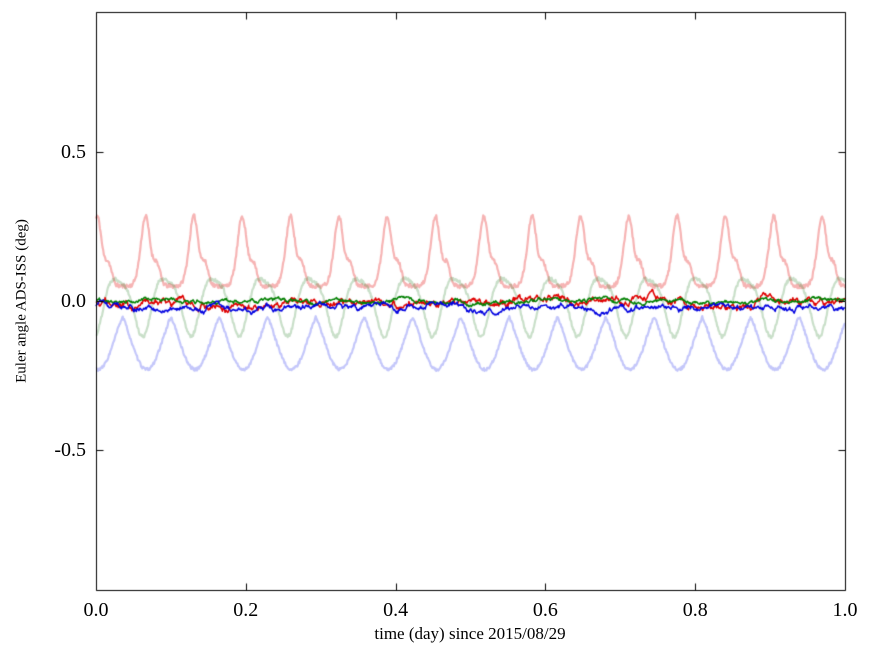 The height and width of the screenshot is (662, 875). I want to click on x-tick-label: 0.6, so click(545, 610).